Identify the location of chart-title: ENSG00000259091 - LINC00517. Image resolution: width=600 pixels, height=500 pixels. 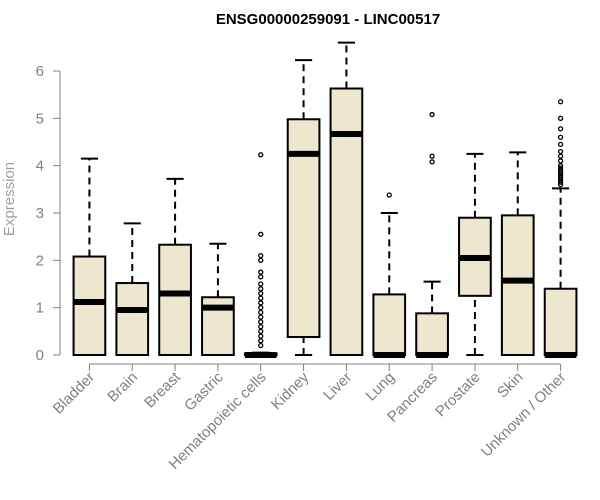
(328, 19).